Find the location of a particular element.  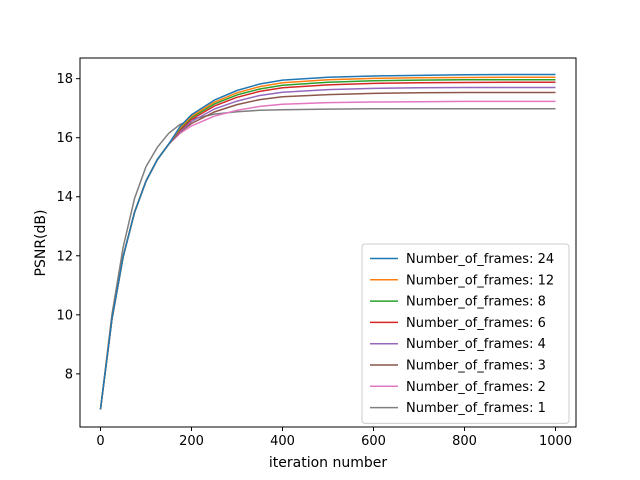

x-axis-label: iteration number is located at coordinates (328, 463).